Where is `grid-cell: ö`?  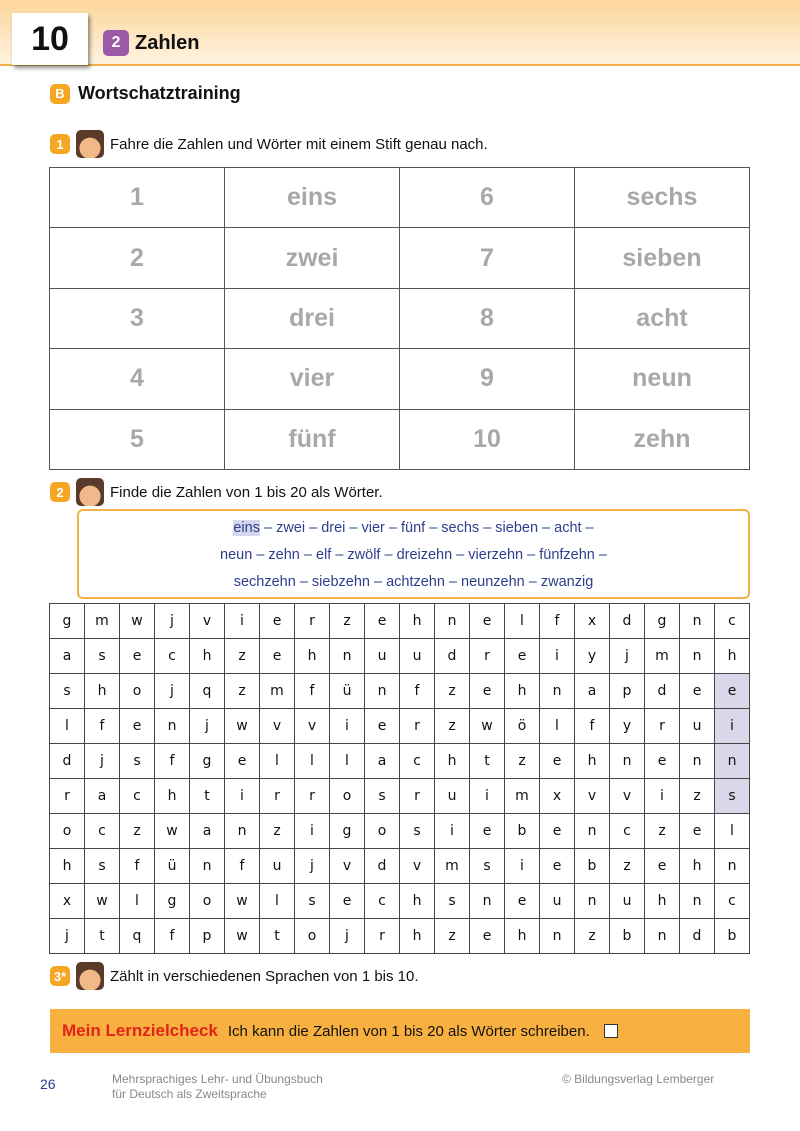
grid-cell: ö is located at coordinates (522, 726).